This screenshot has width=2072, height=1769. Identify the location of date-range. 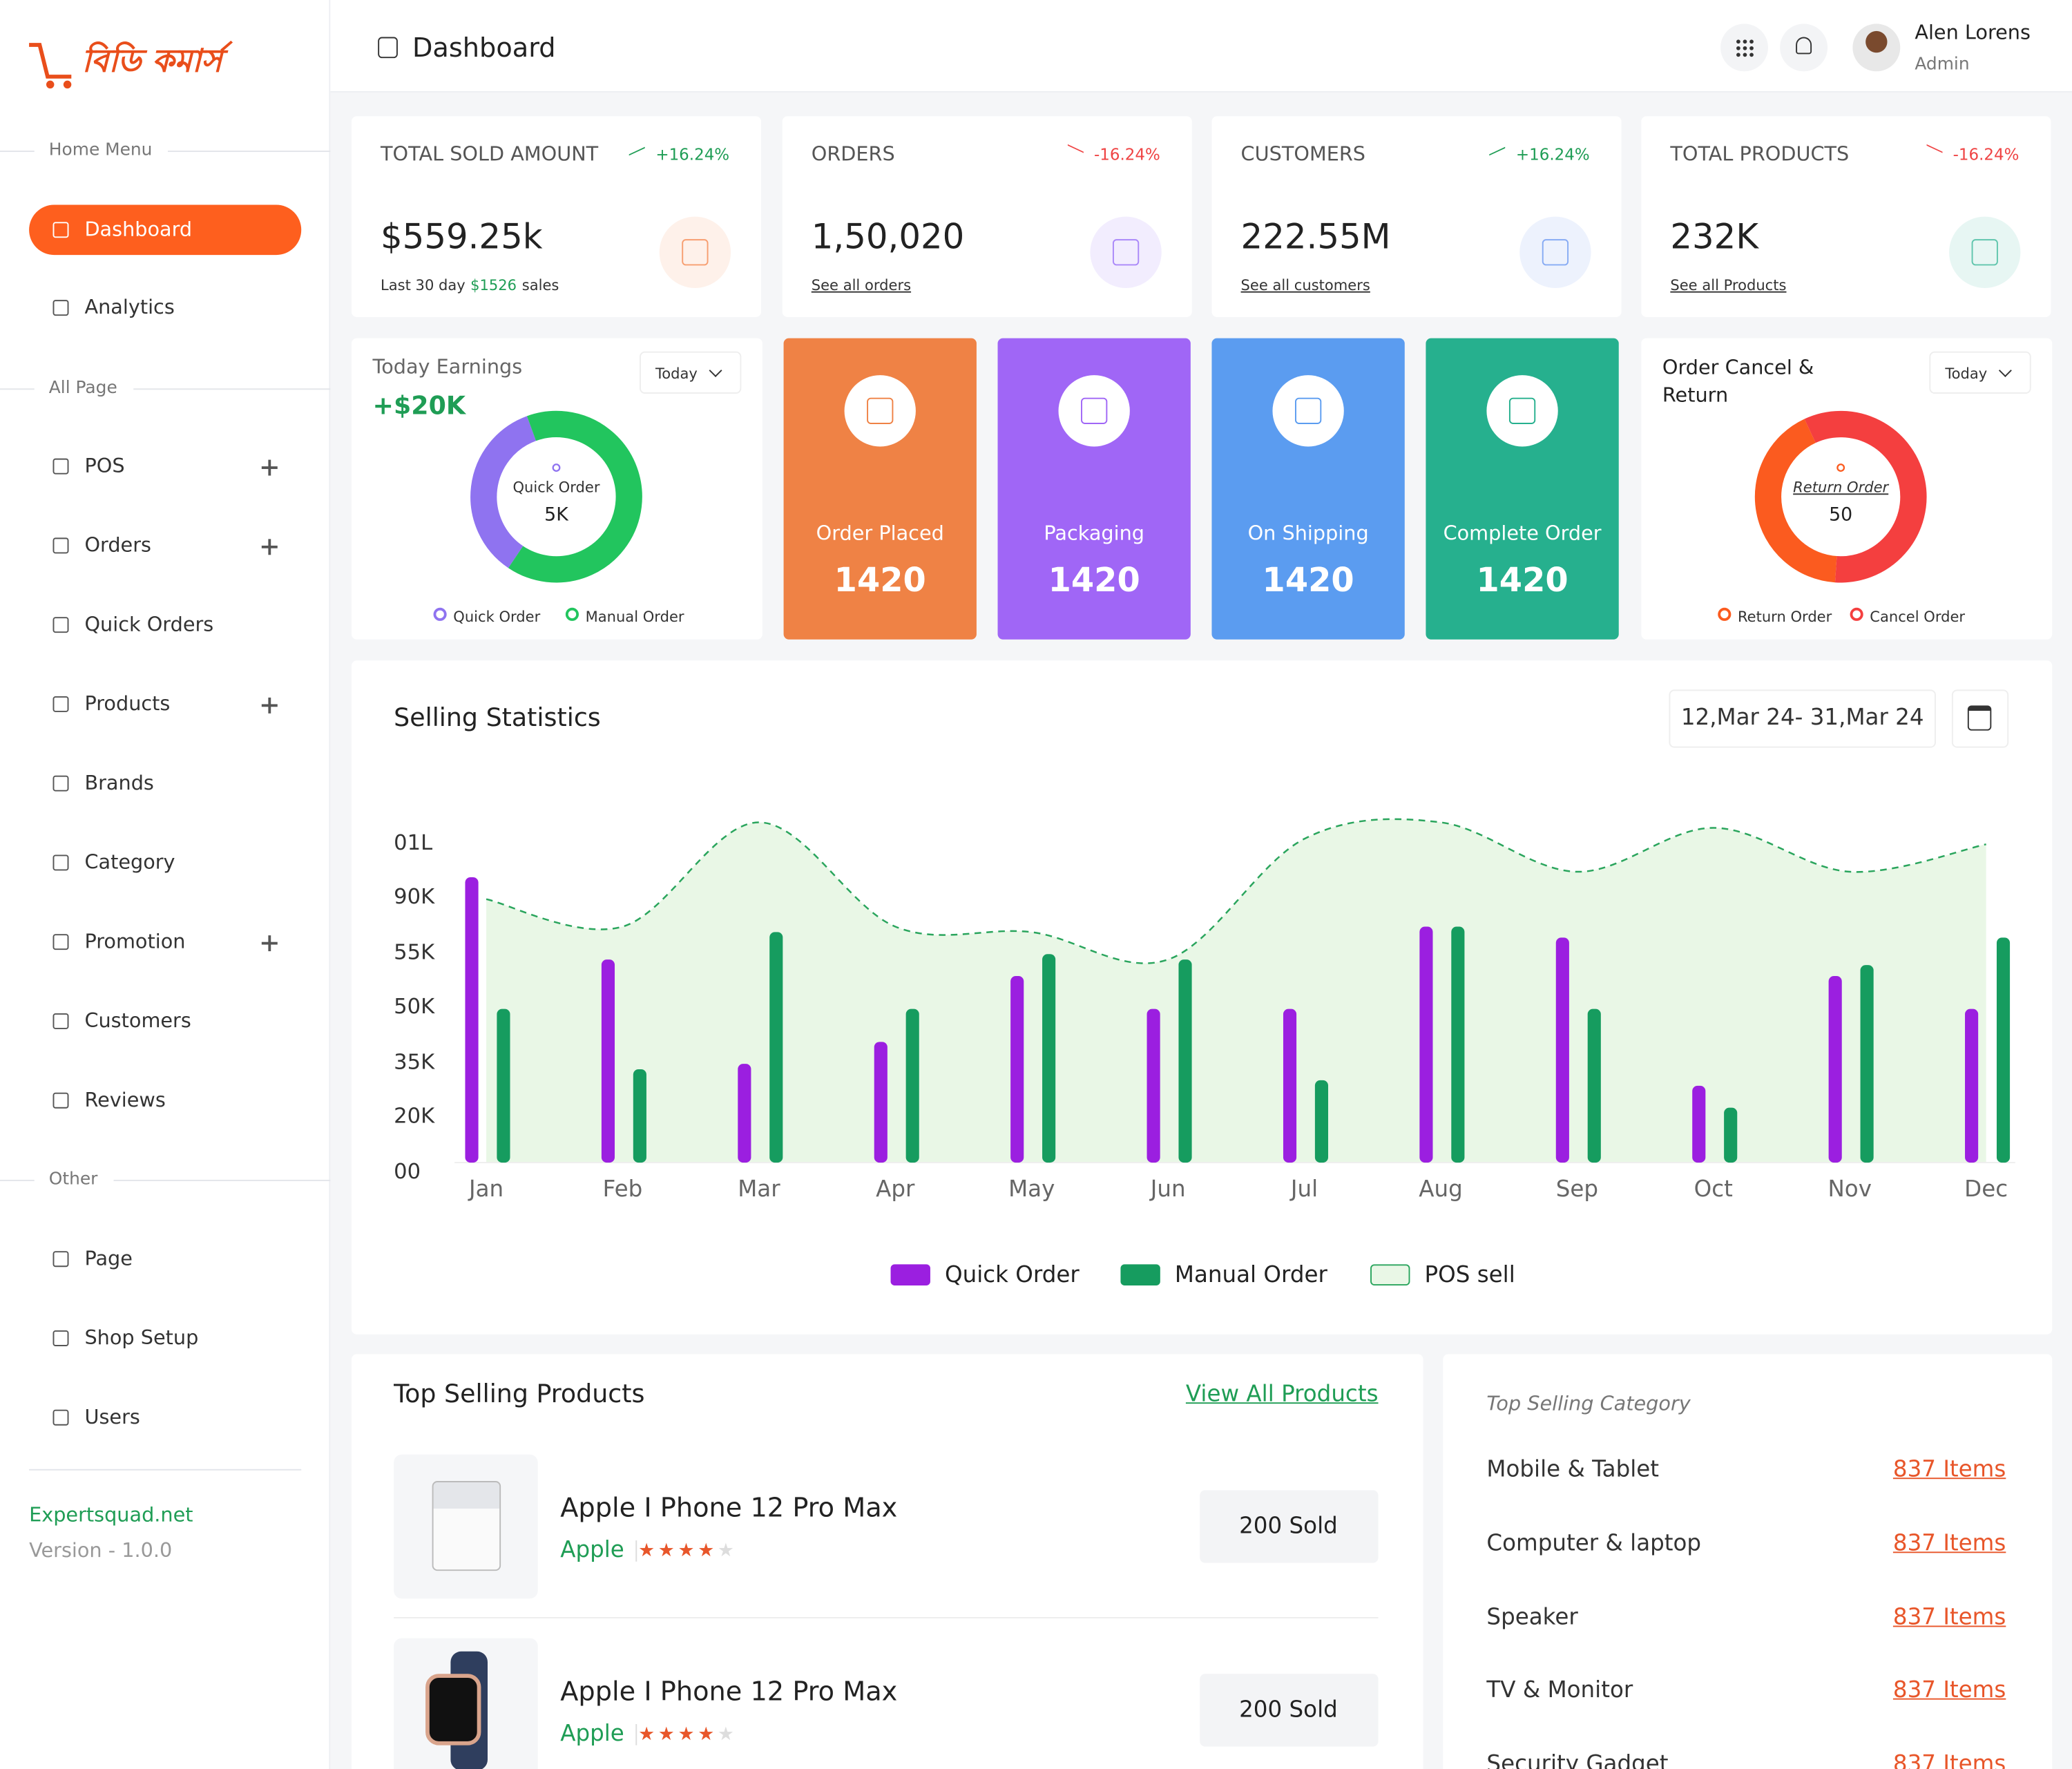
(1802, 718).